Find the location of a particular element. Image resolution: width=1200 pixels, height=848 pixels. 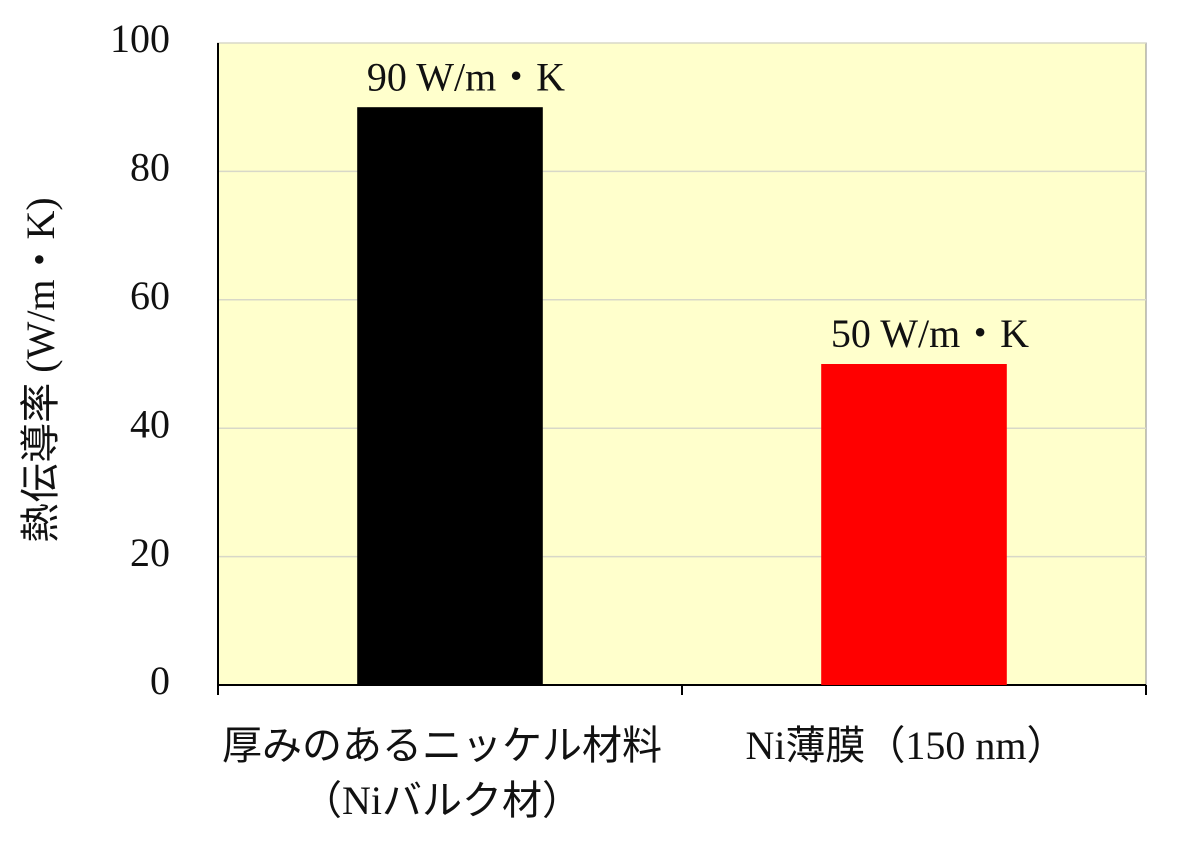

y-tick-label: 80 is located at coordinates (150, 167).